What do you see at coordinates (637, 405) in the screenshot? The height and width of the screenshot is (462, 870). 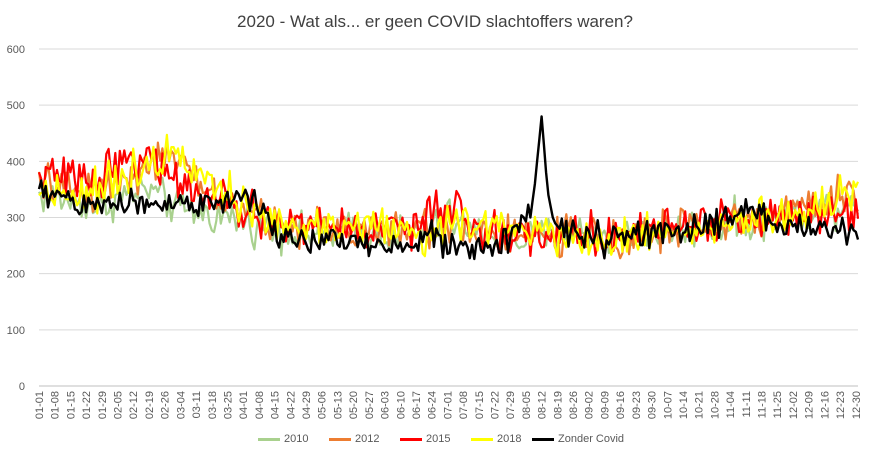 I see `x-tick-label: 09-23` at bounding box center [637, 405].